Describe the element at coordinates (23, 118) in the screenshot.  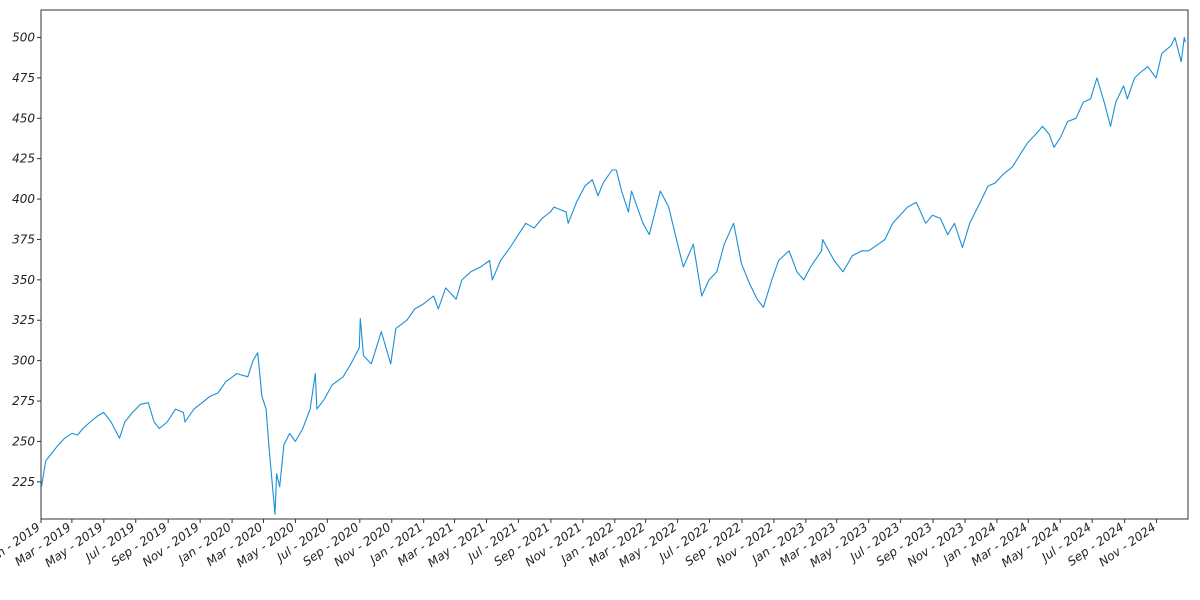
I see `y-tick-label: 450` at that location.